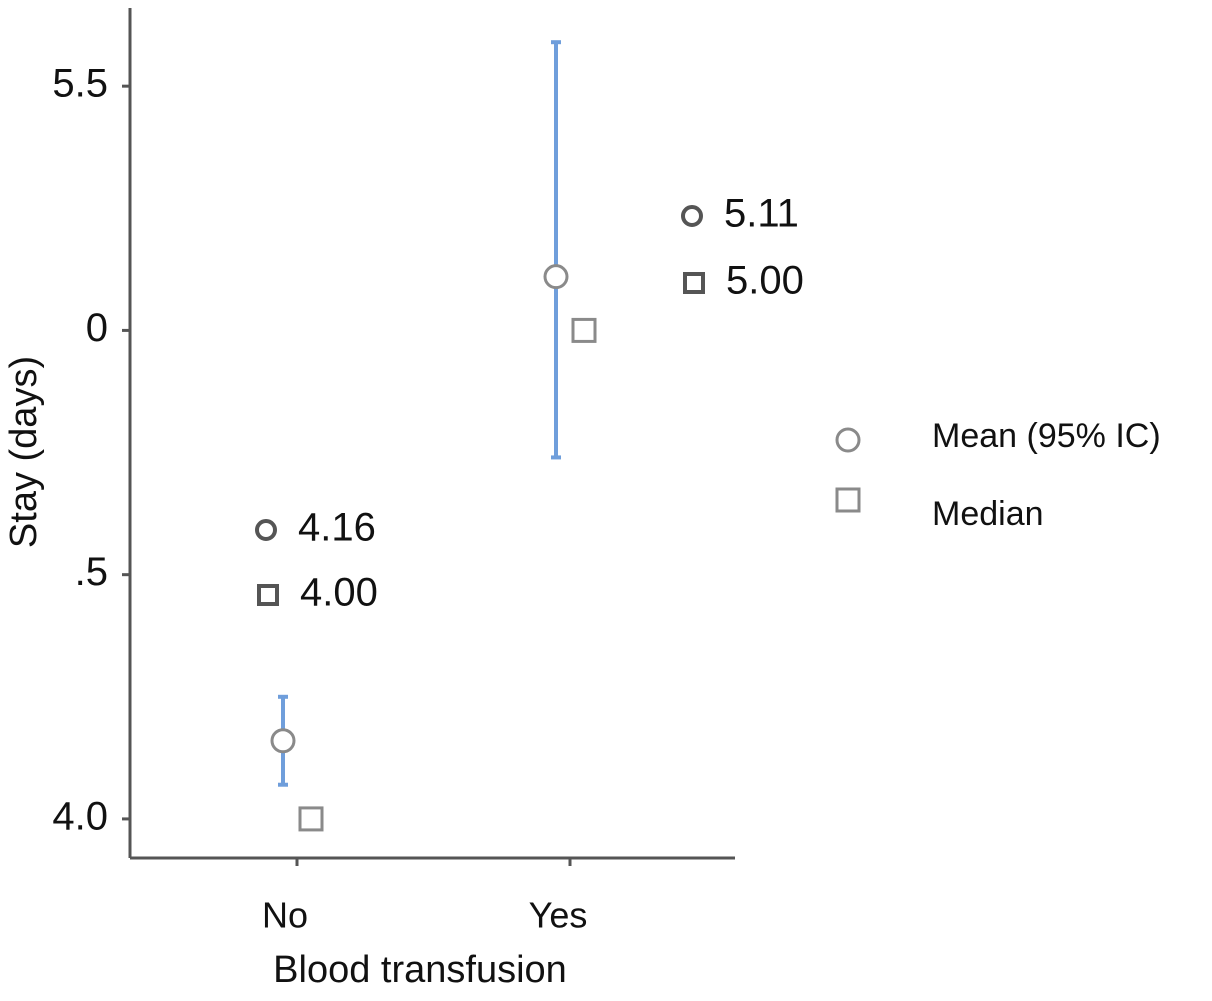  I want to click on value-label: 4.00, so click(339, 593).